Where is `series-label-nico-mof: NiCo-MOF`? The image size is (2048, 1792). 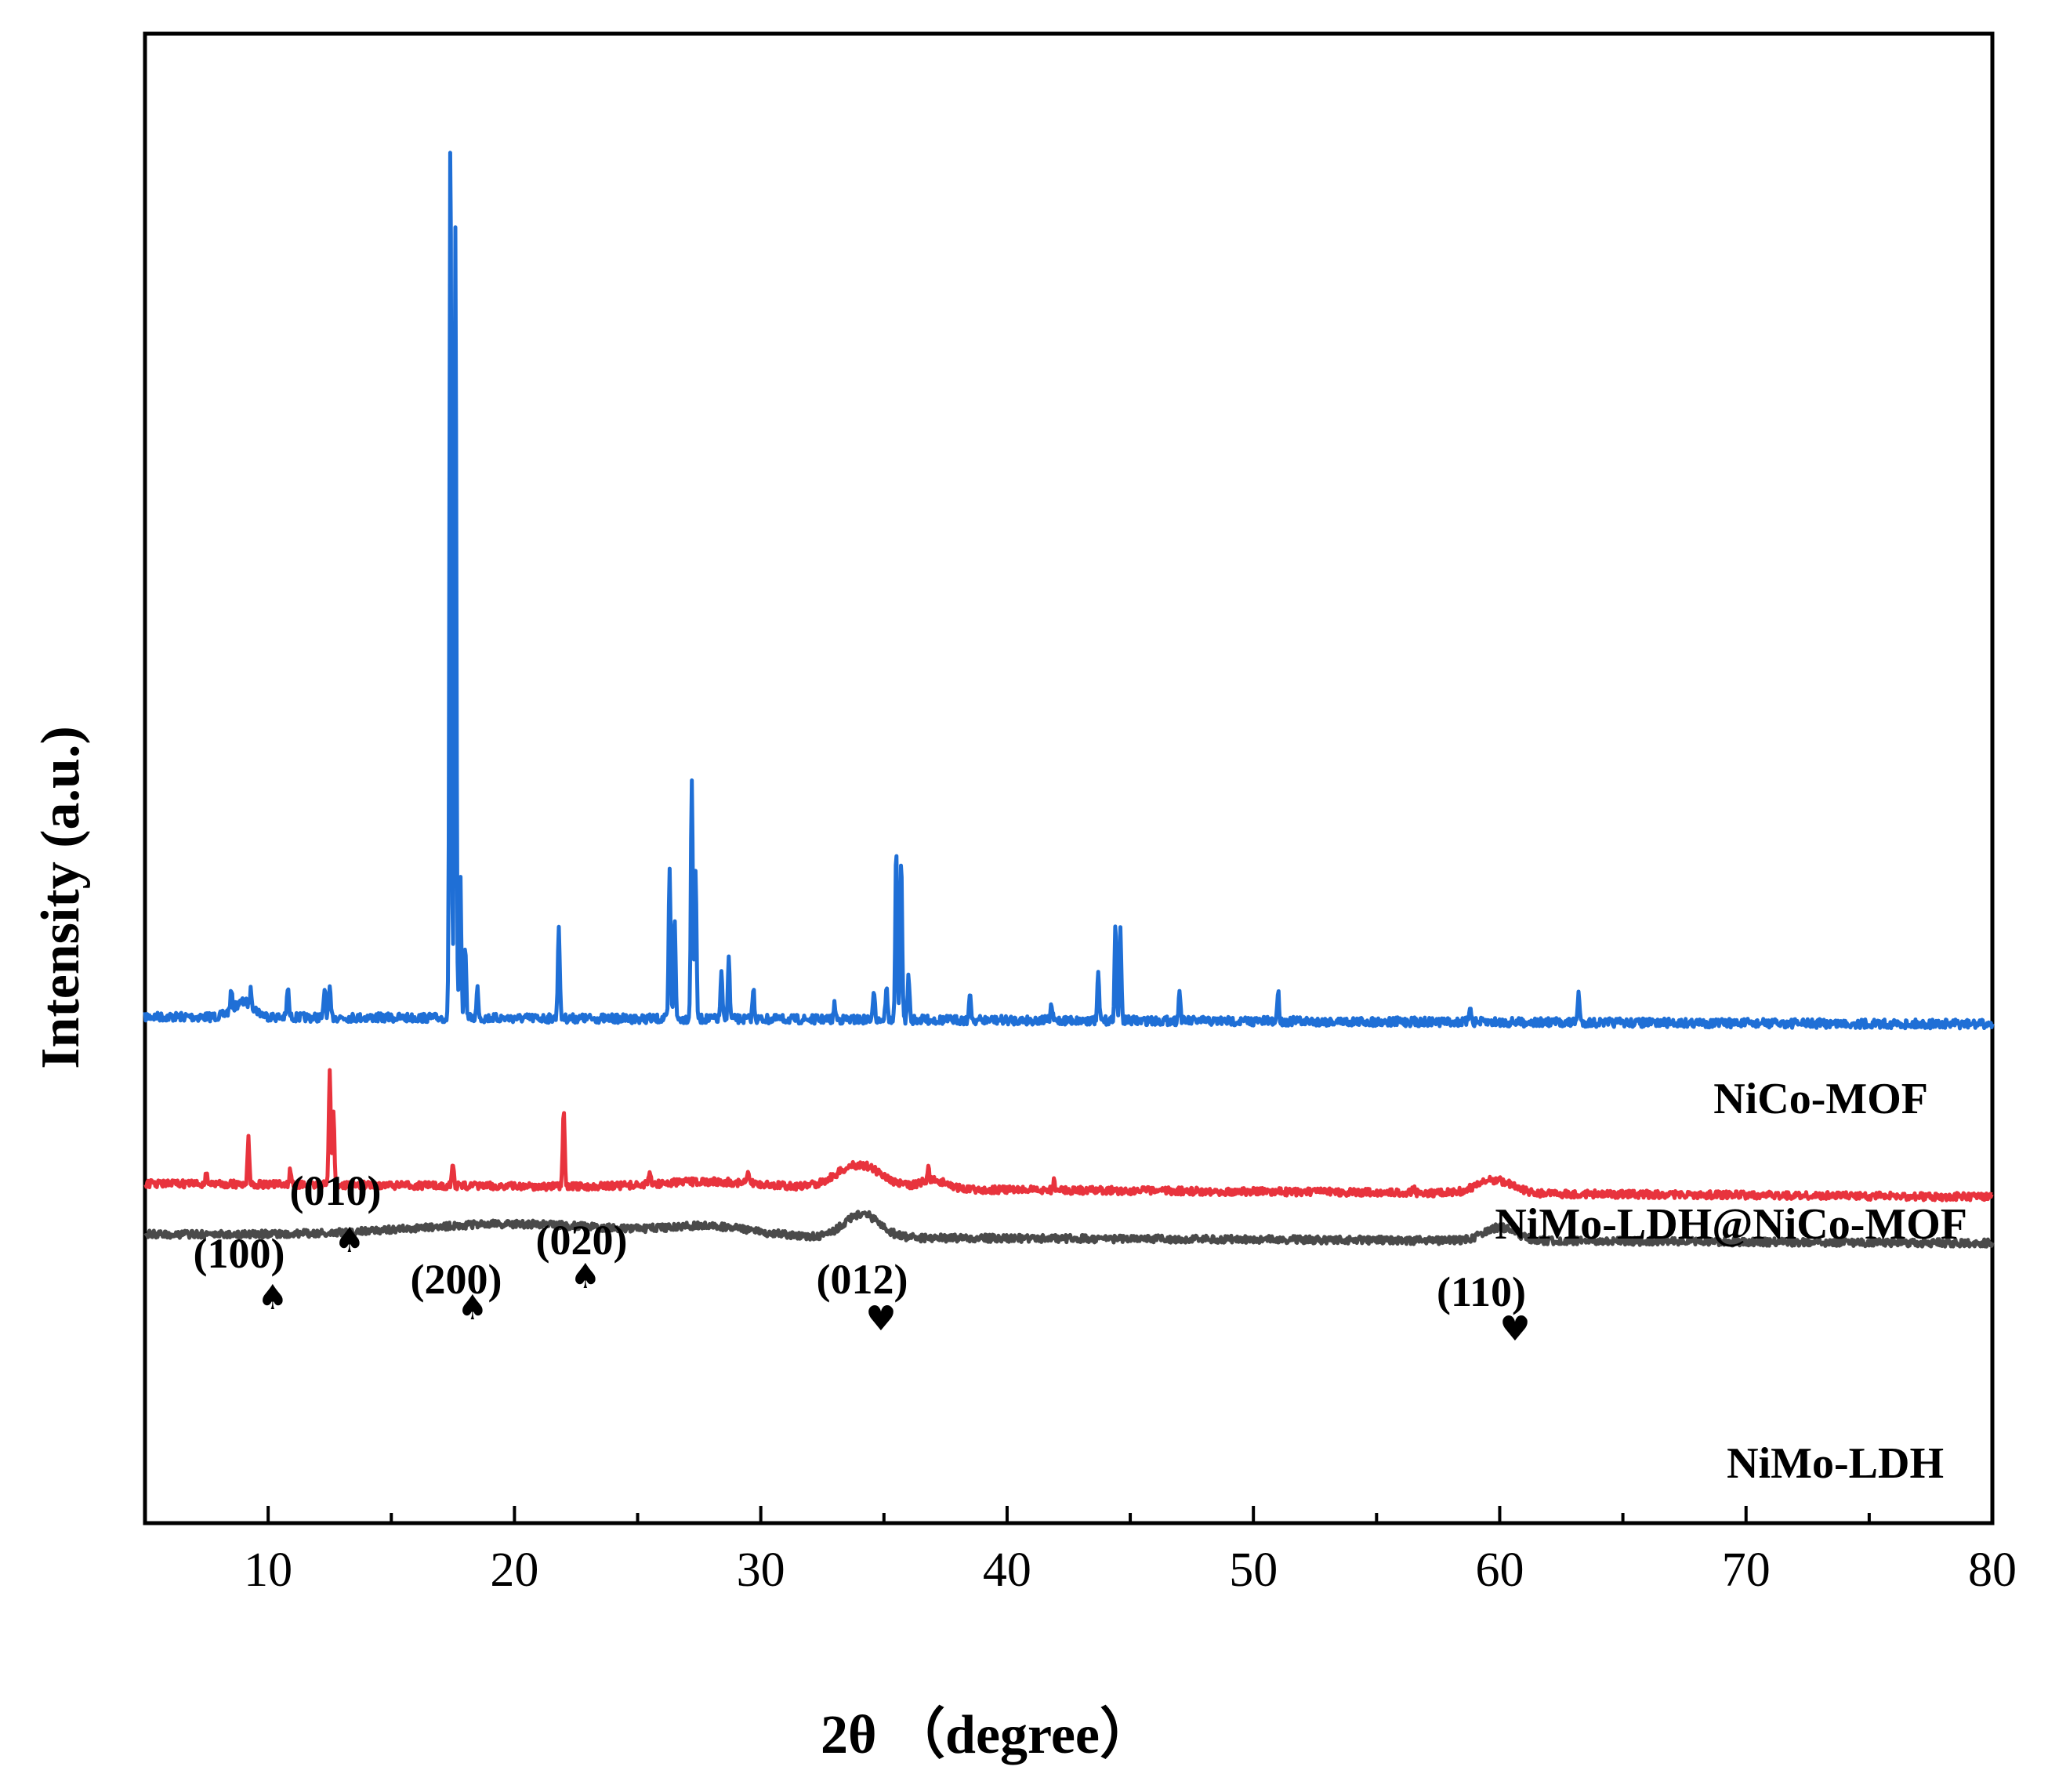 series-label-nico-mof: NiCo-MOF is located at coordinates (1820, 1099).